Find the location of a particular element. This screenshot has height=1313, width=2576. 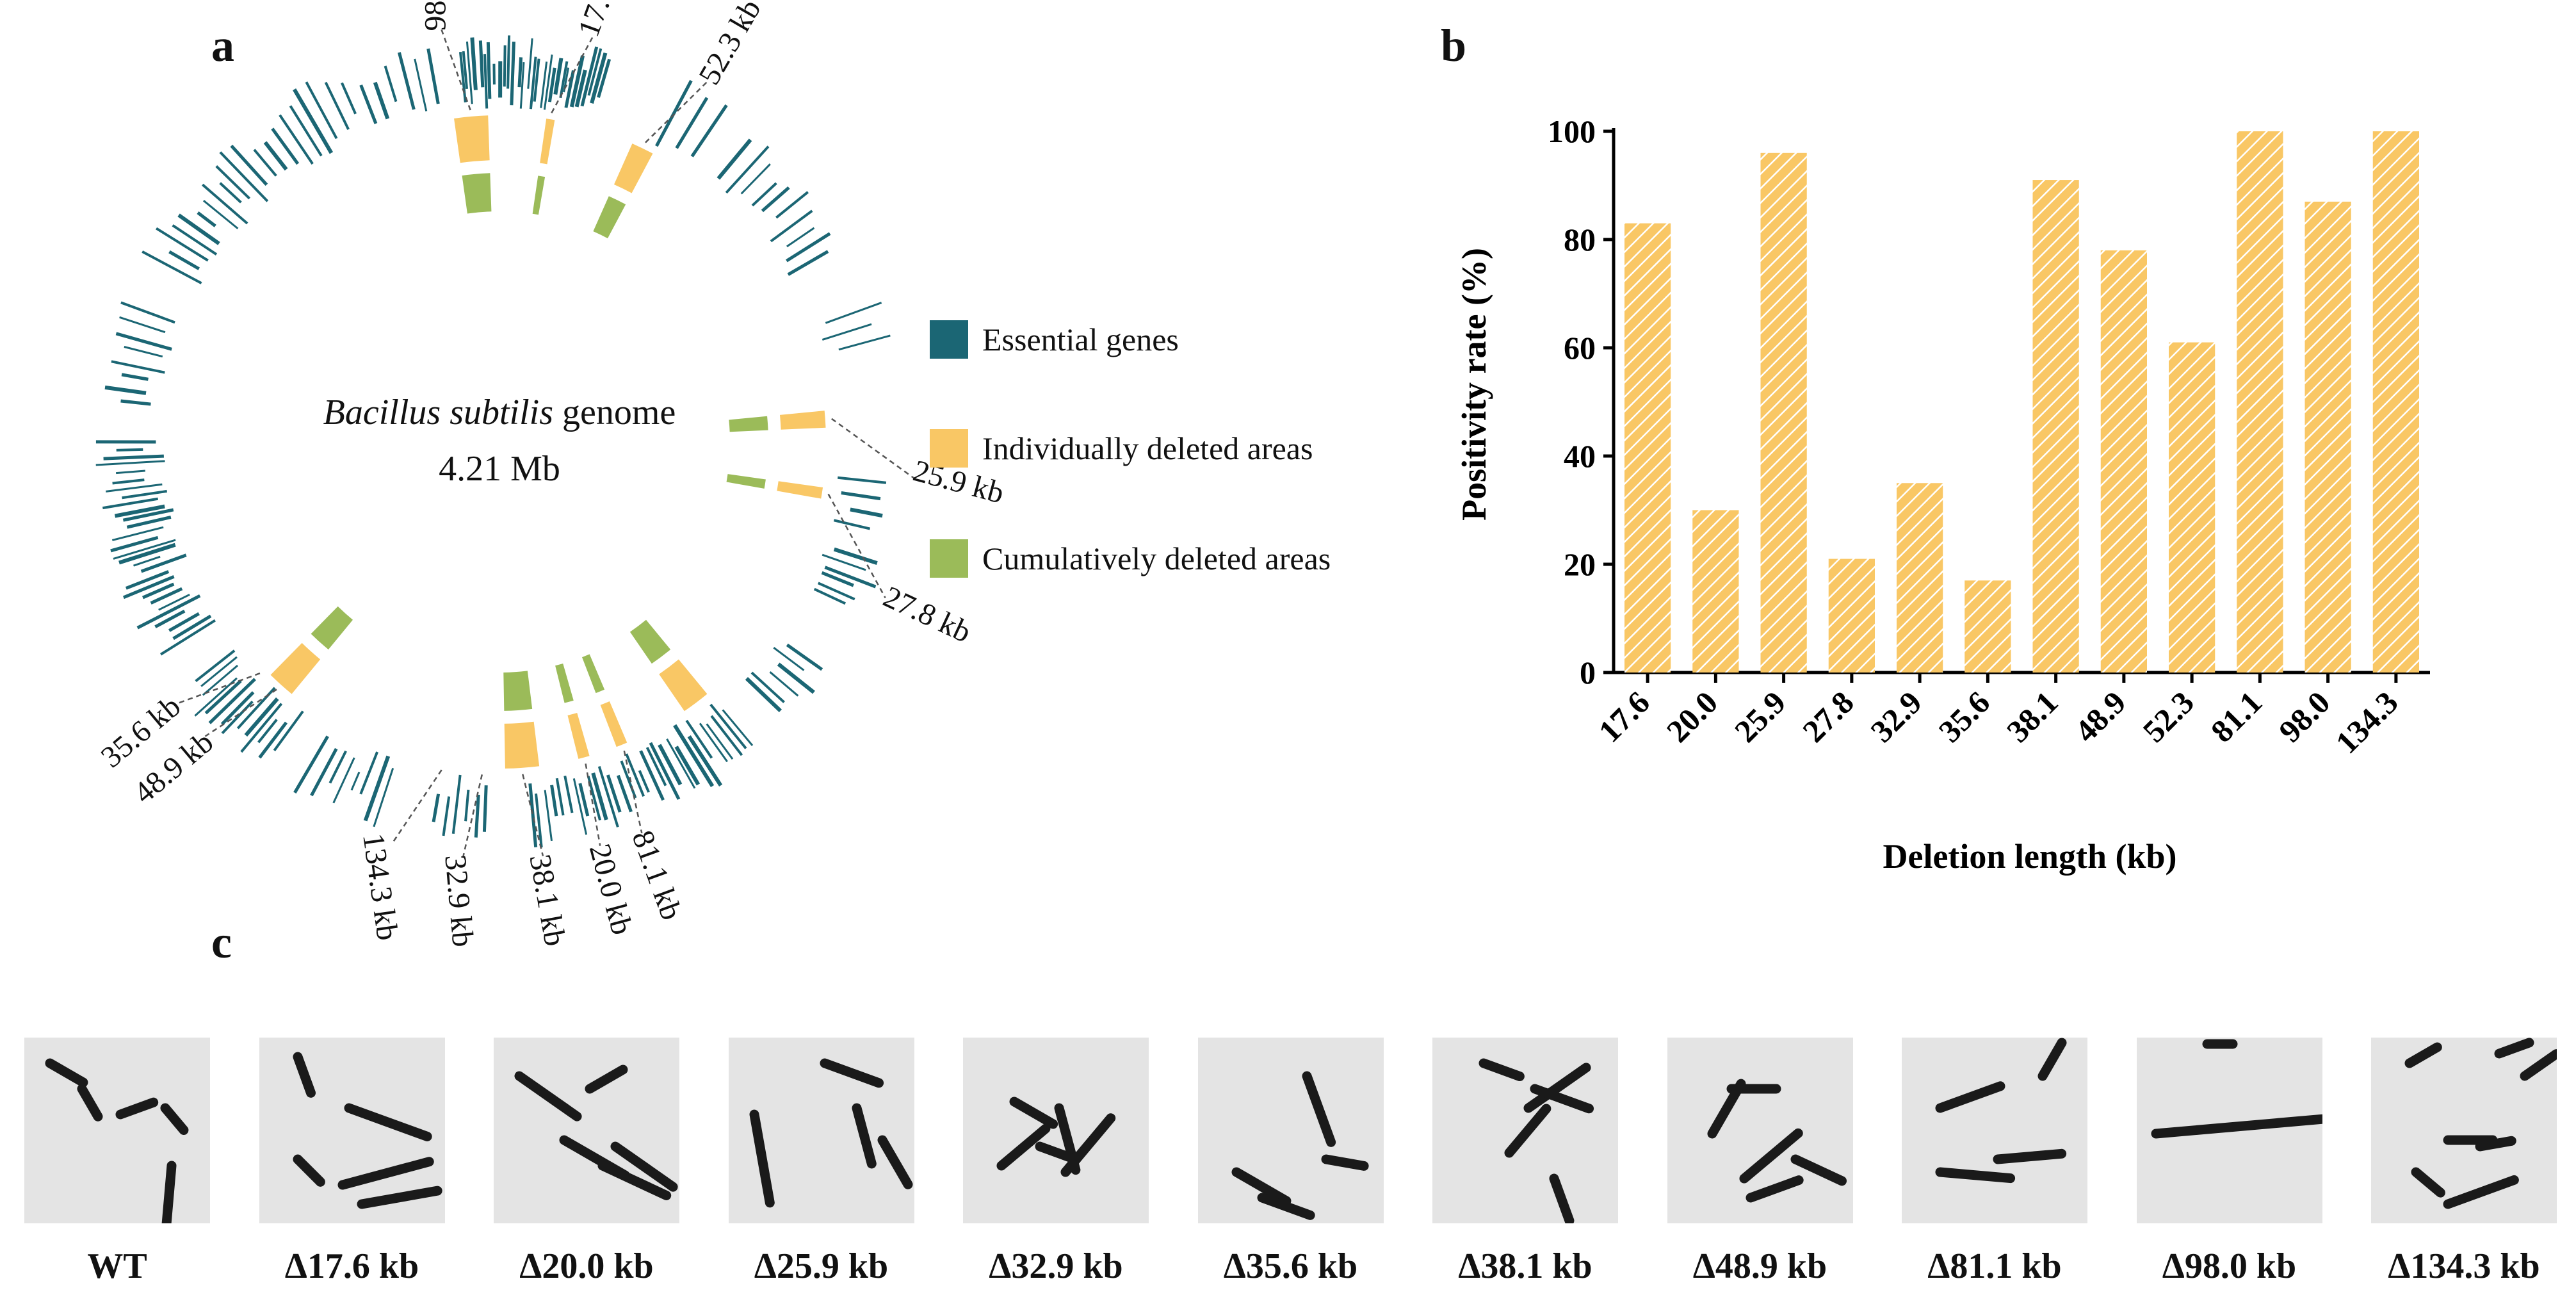

x-tick-label: 48.9 is located at coordinates (2100, 716).